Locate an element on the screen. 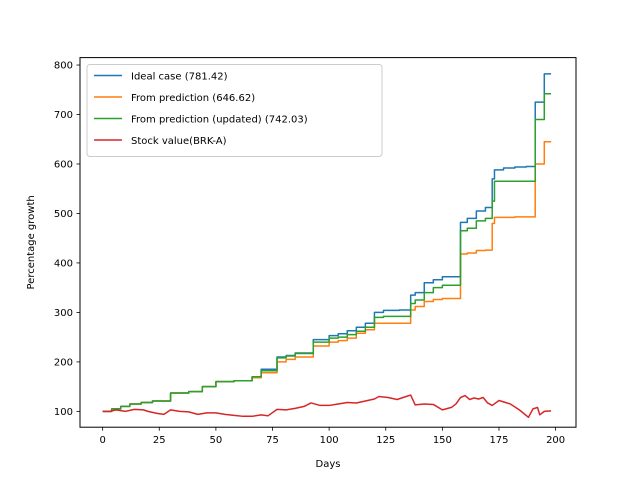  y-tick-label: 800 is located at coordinates (63, 66).